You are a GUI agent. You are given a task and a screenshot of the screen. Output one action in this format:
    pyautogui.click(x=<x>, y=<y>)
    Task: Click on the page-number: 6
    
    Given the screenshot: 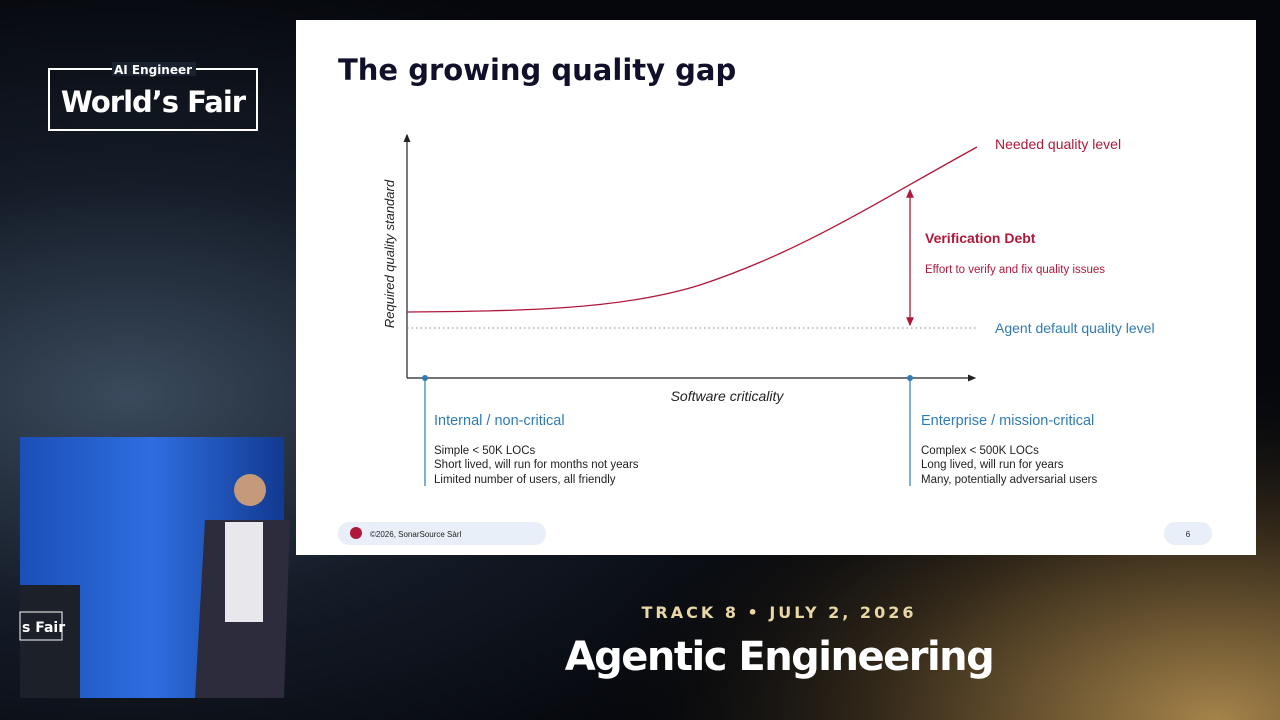 What is the action you would take?
    pyautogui.click(x=1188, y=534)
    